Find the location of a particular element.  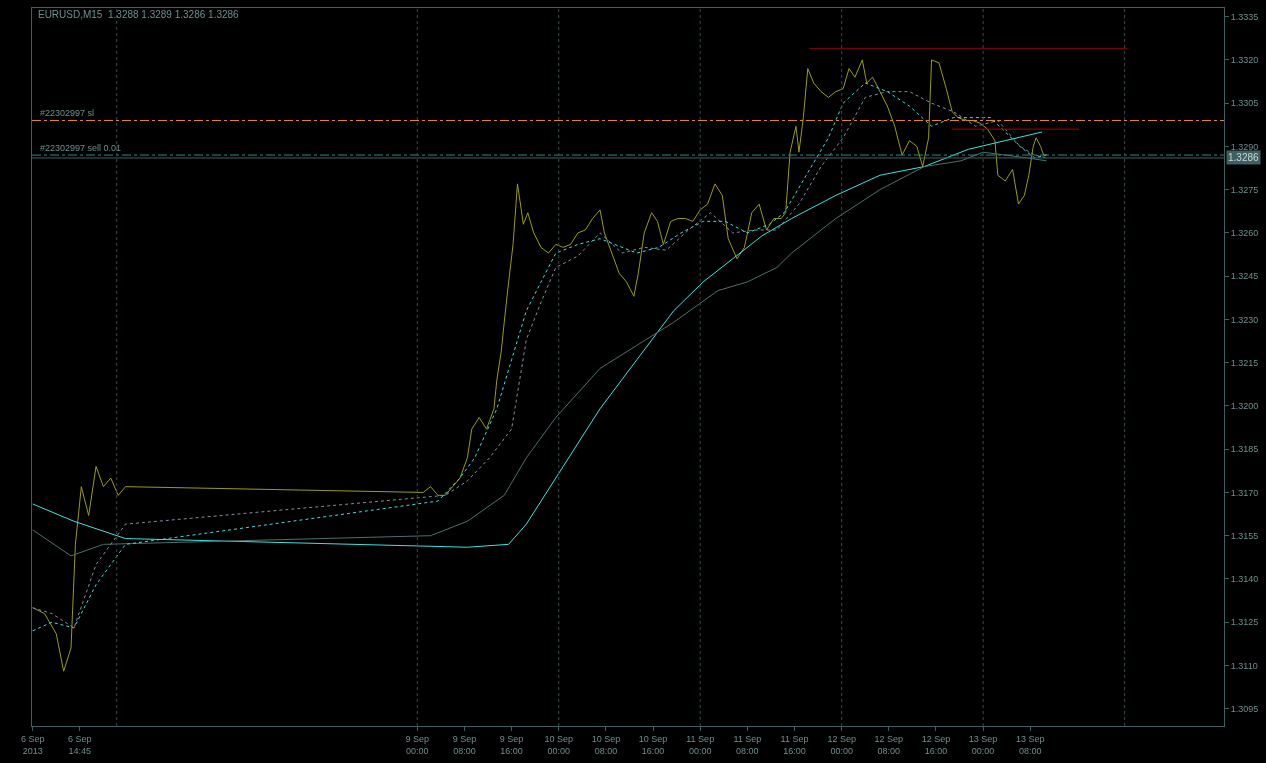

x-tick-label: 9 Sep 08:00 is located at coordinates (464, 744).